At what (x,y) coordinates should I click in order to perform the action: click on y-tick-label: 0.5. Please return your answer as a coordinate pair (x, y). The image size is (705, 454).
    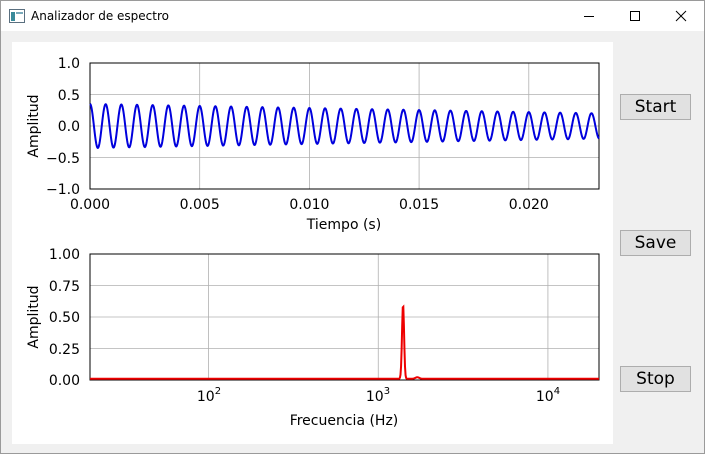
    Looking at the image, I should click on (69, 96).